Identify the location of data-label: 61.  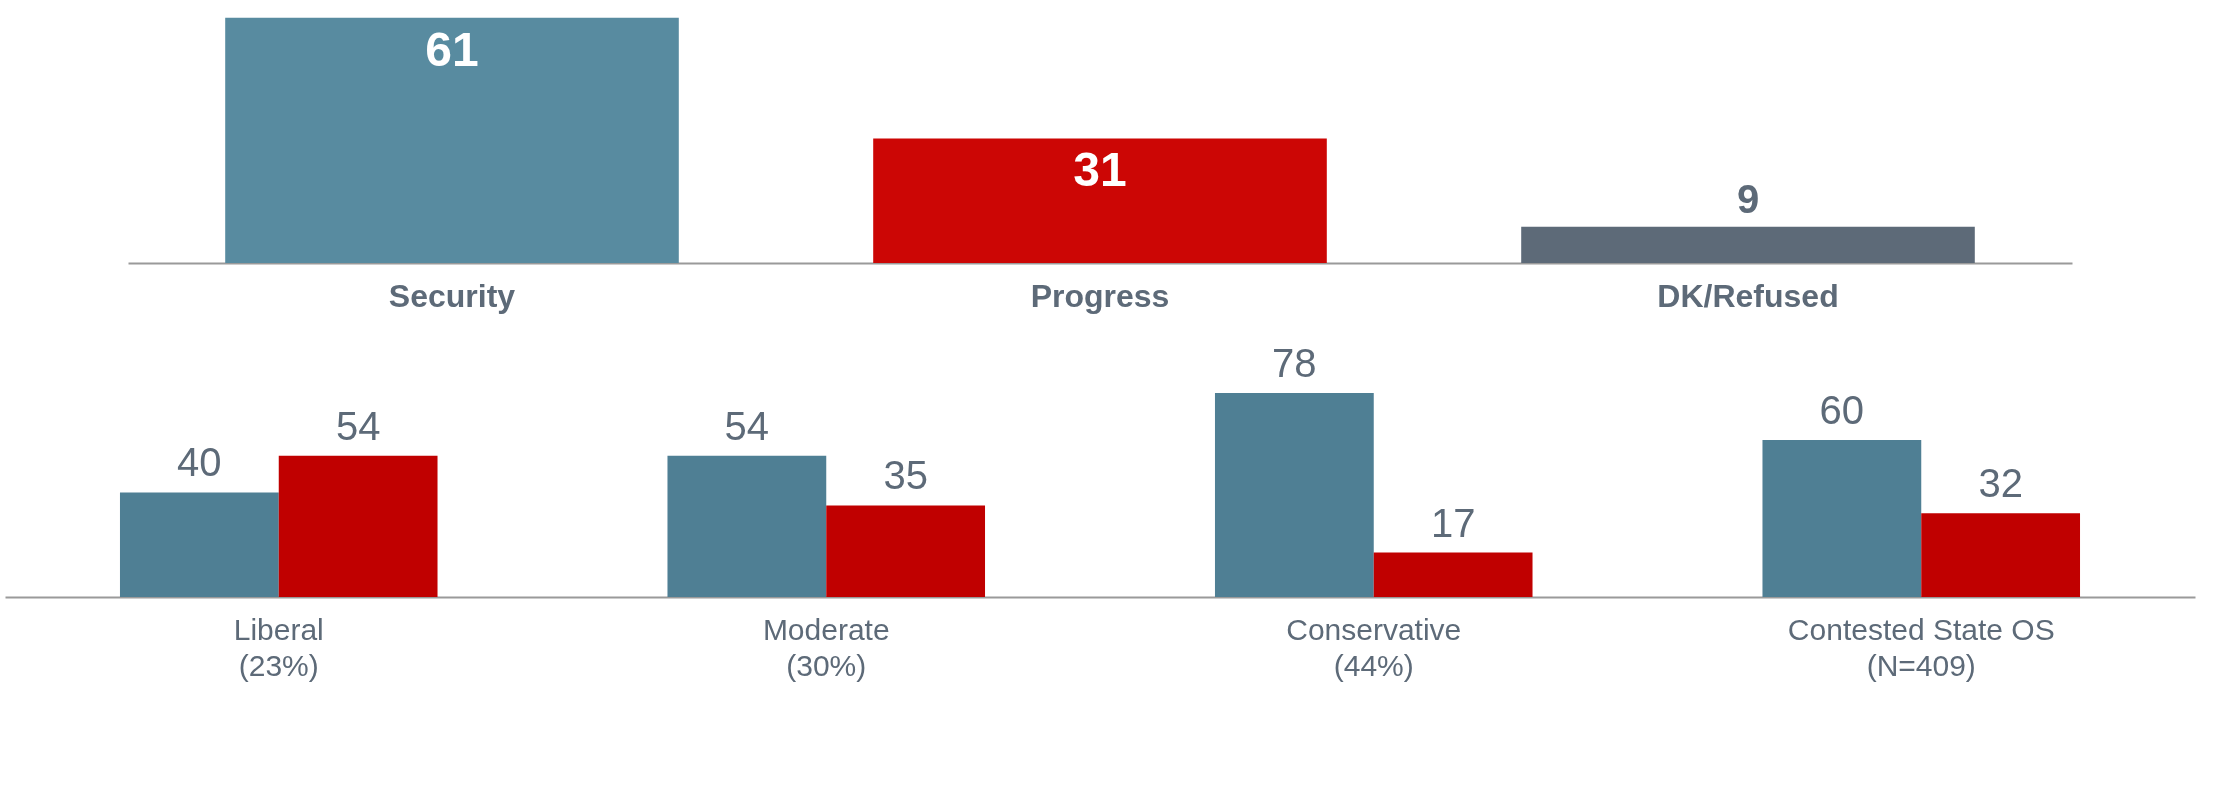
(452, 49).